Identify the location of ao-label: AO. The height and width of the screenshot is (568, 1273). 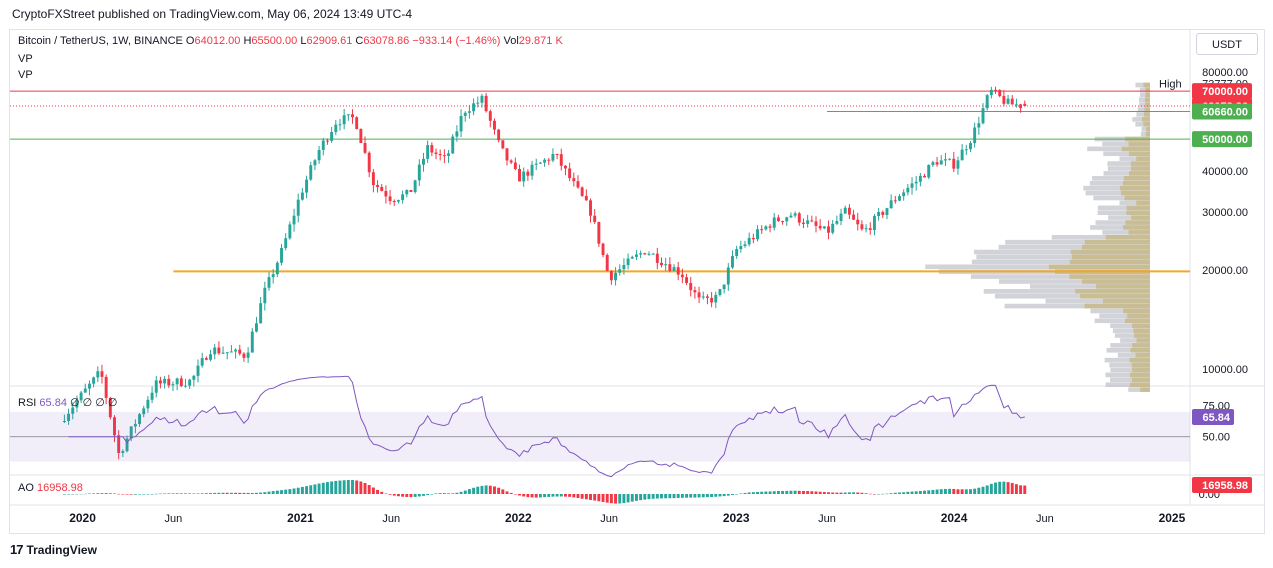
(26, 488).